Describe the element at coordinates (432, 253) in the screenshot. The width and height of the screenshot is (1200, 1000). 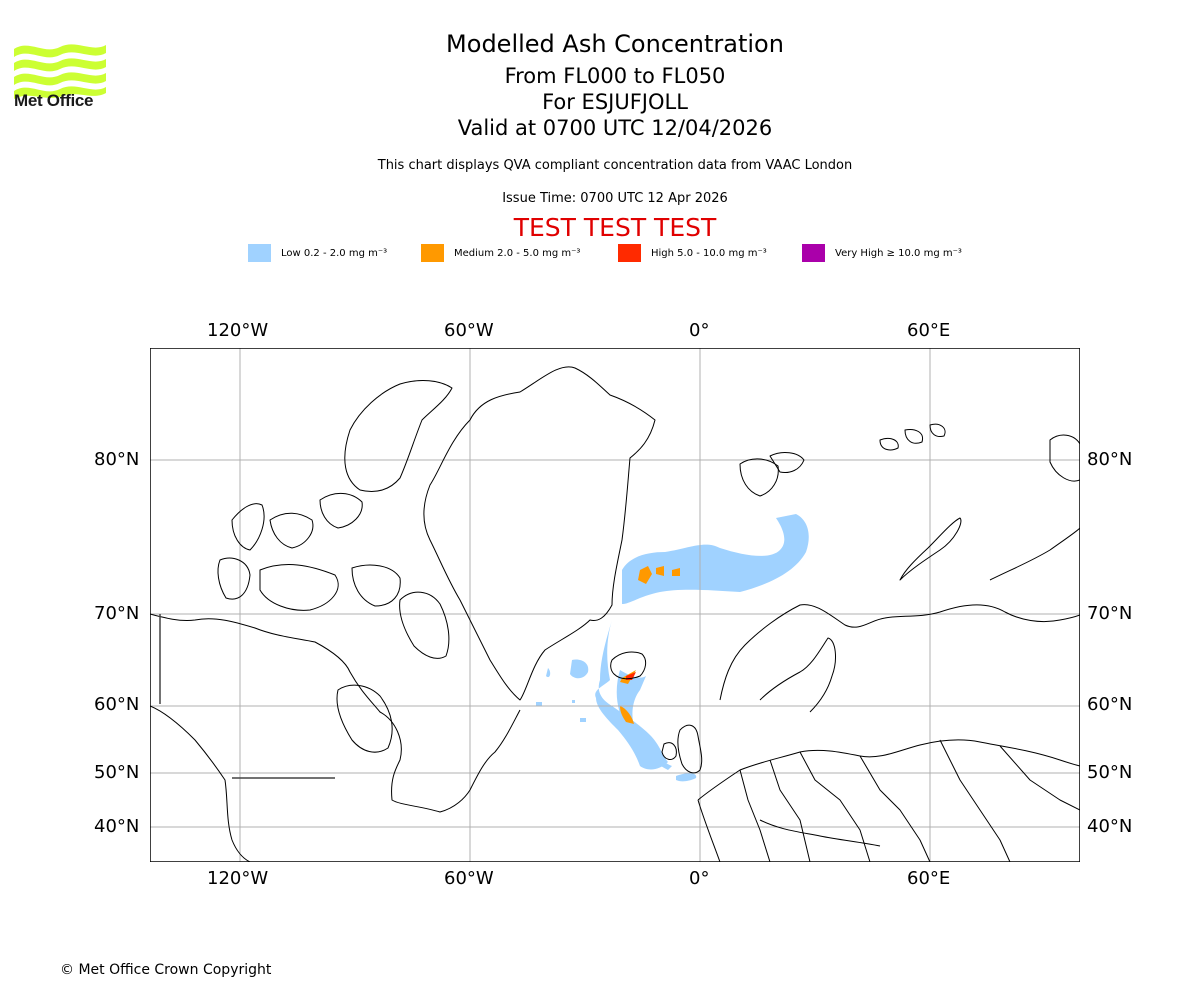
I see `legend-swatch-medium` at that location.